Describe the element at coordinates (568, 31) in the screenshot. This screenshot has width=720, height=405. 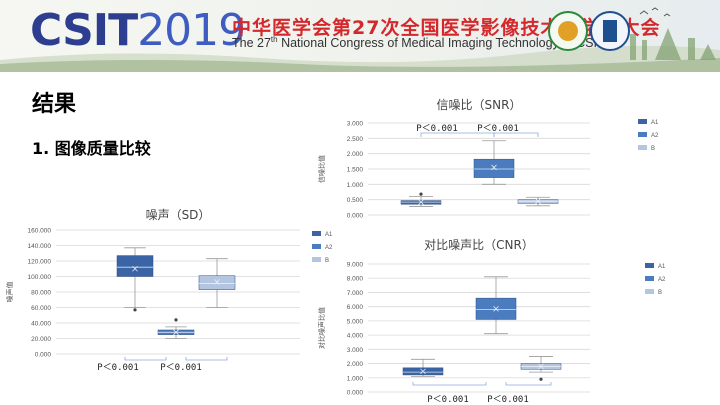
I see `association-seal-icon` at that location.